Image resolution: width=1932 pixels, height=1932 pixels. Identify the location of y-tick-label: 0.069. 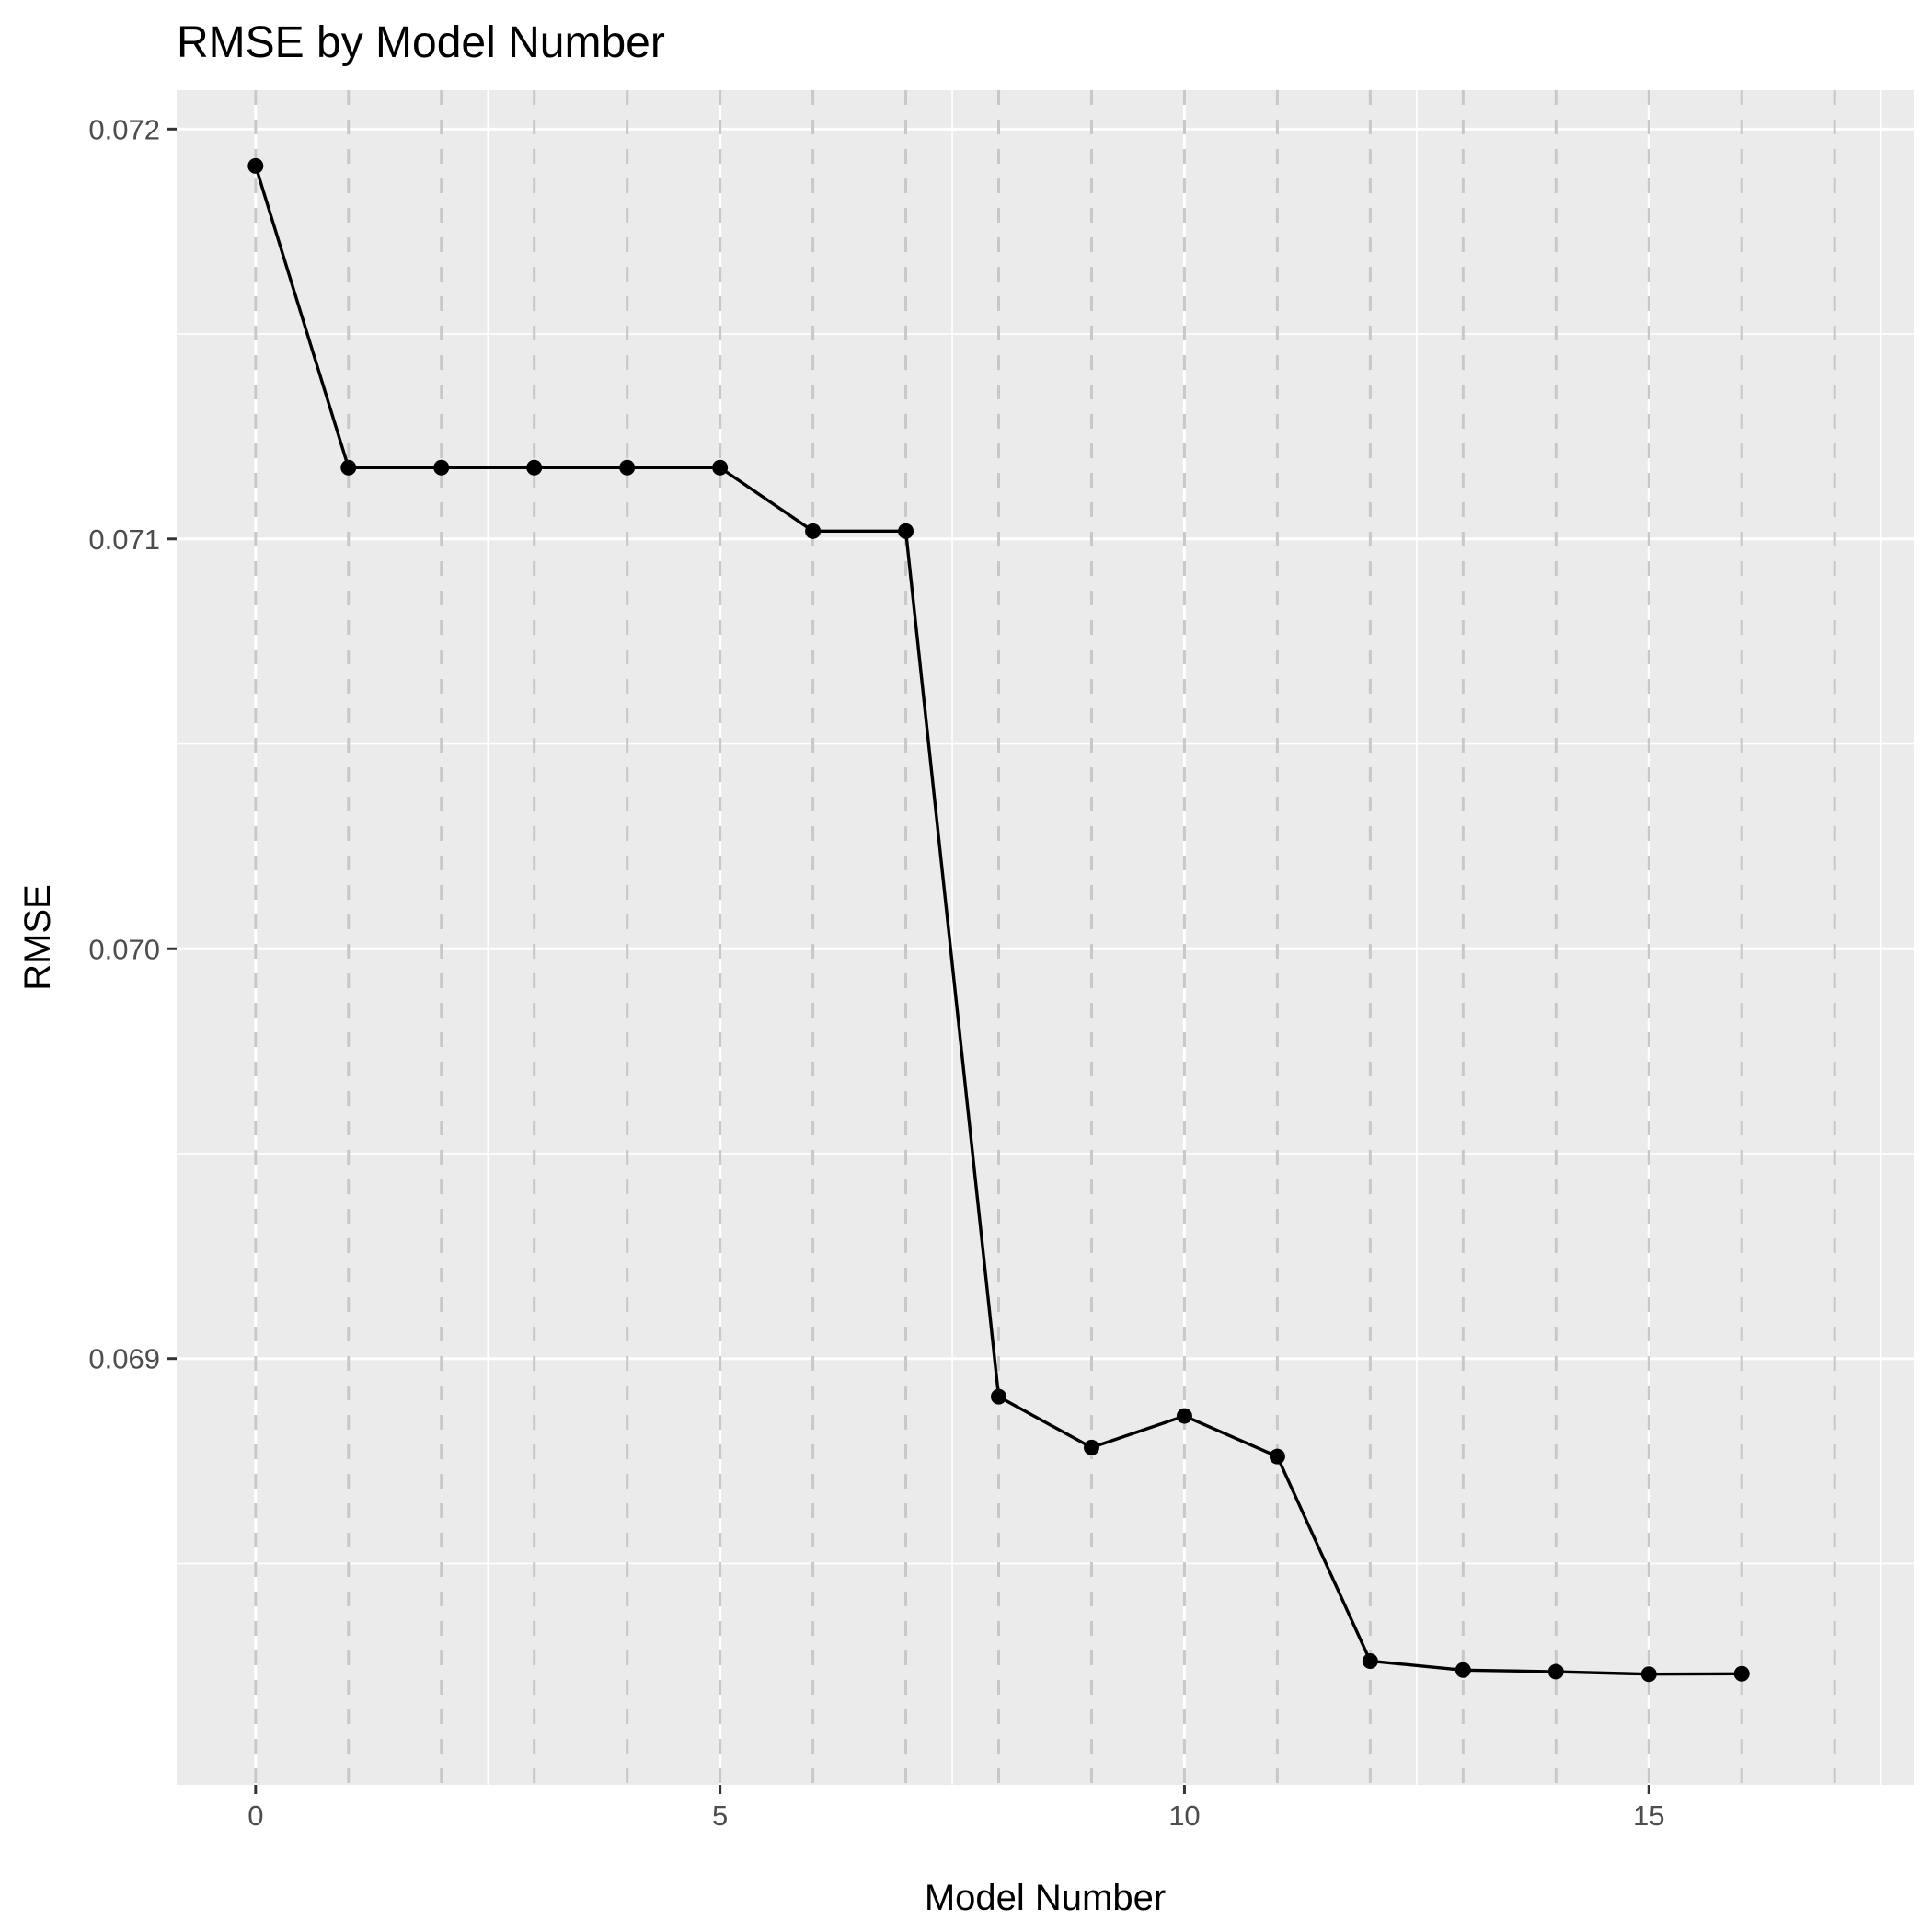
(124, 1359).